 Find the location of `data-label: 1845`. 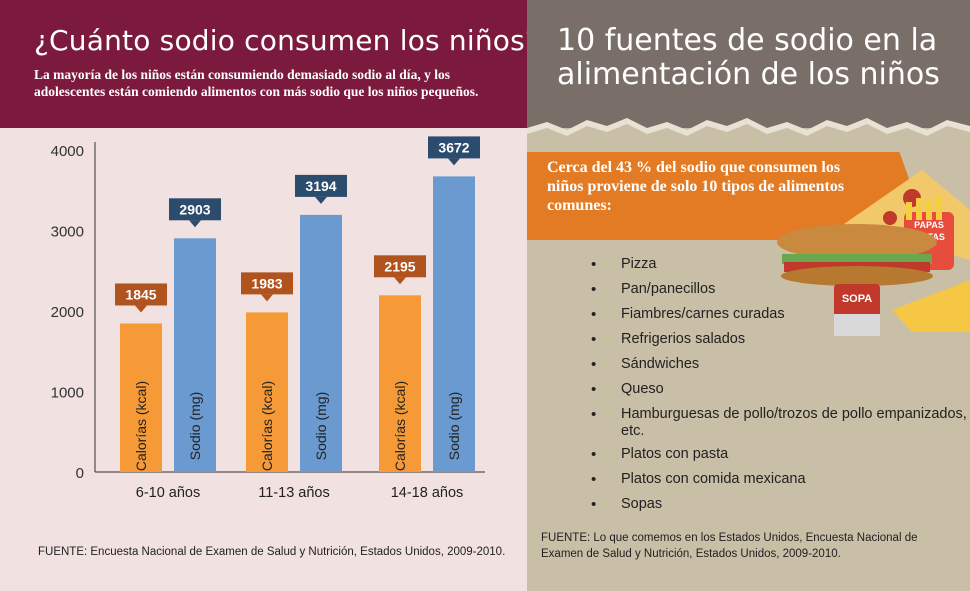

data-label: 1845 is located at coordinates (140, 294).